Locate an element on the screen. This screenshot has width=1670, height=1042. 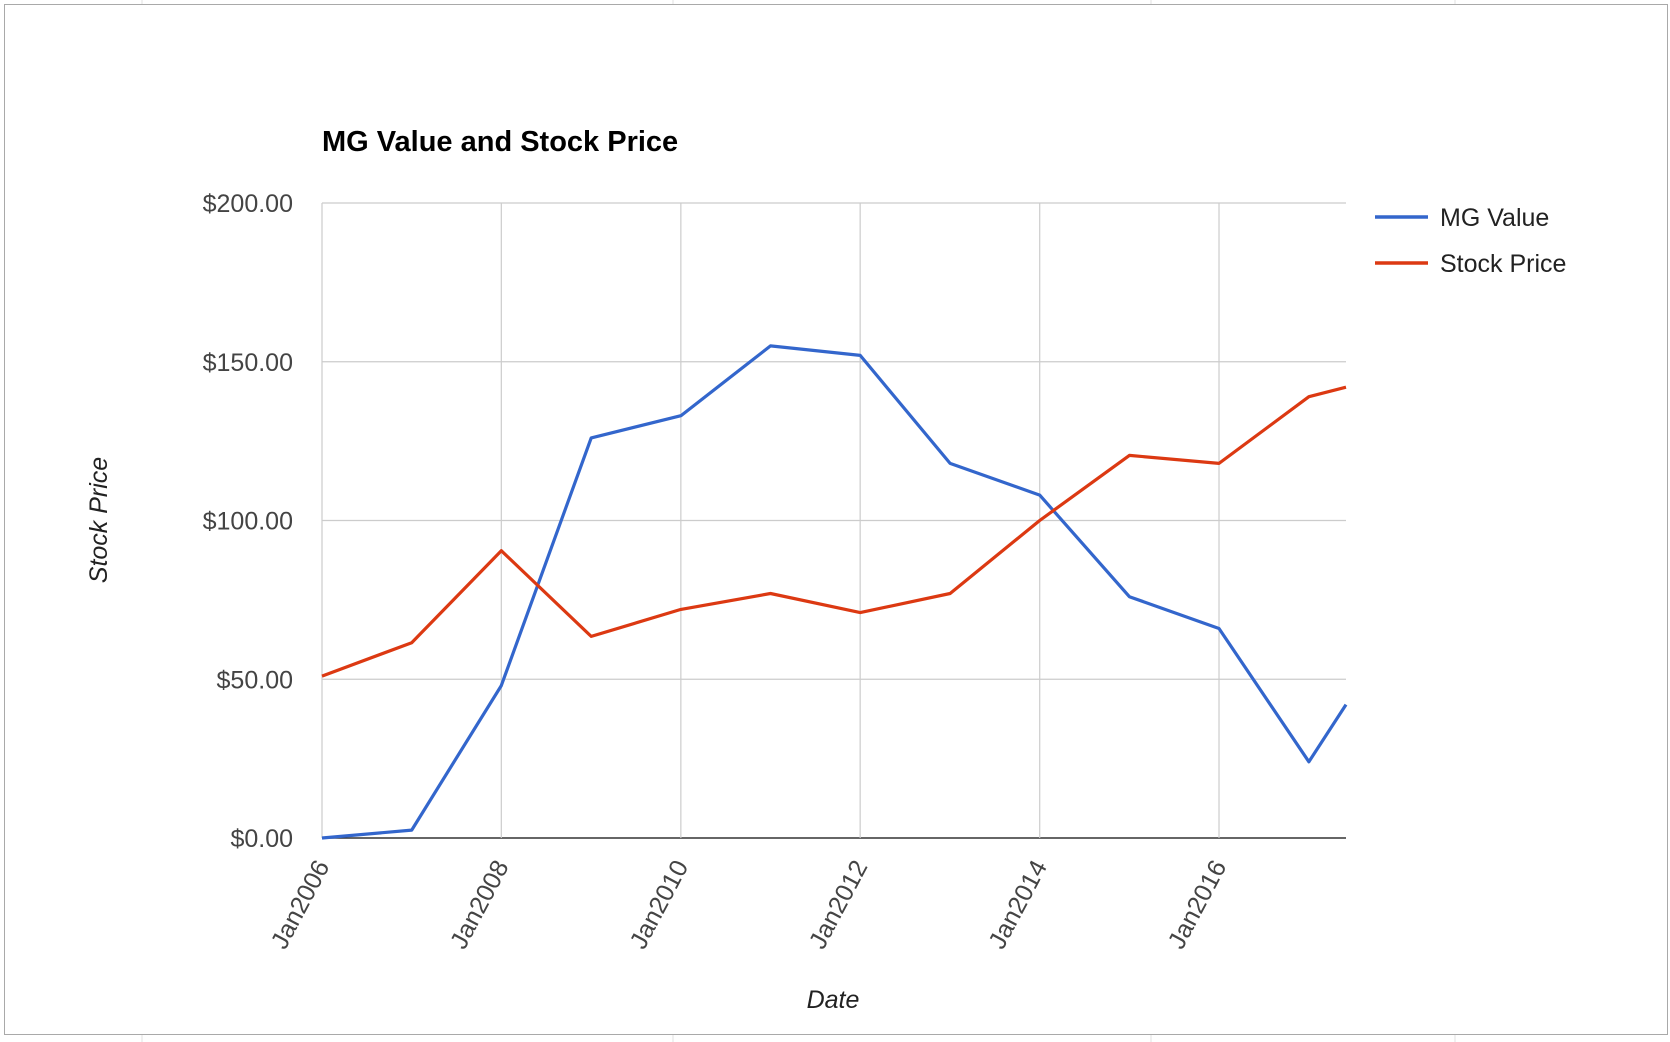
legend-label: MG Value is located at coordinates (1494, 218).